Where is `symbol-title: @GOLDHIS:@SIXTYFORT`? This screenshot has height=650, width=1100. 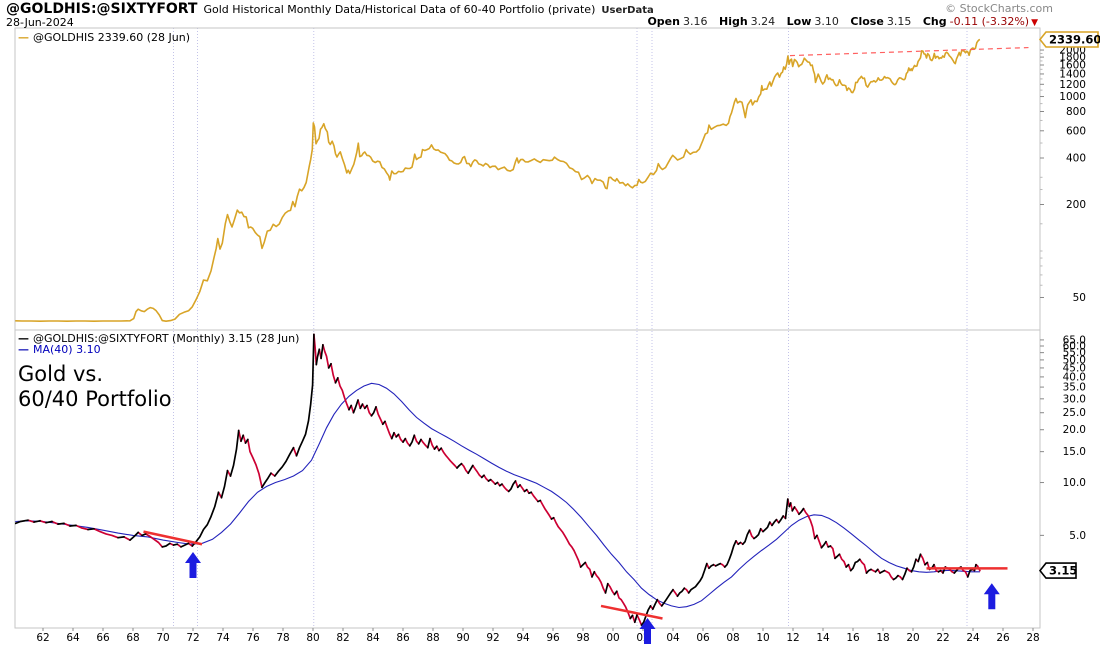 symbol-title: @GOLDHIS:@SIXTYFORT is located at coordinates (102, 9).